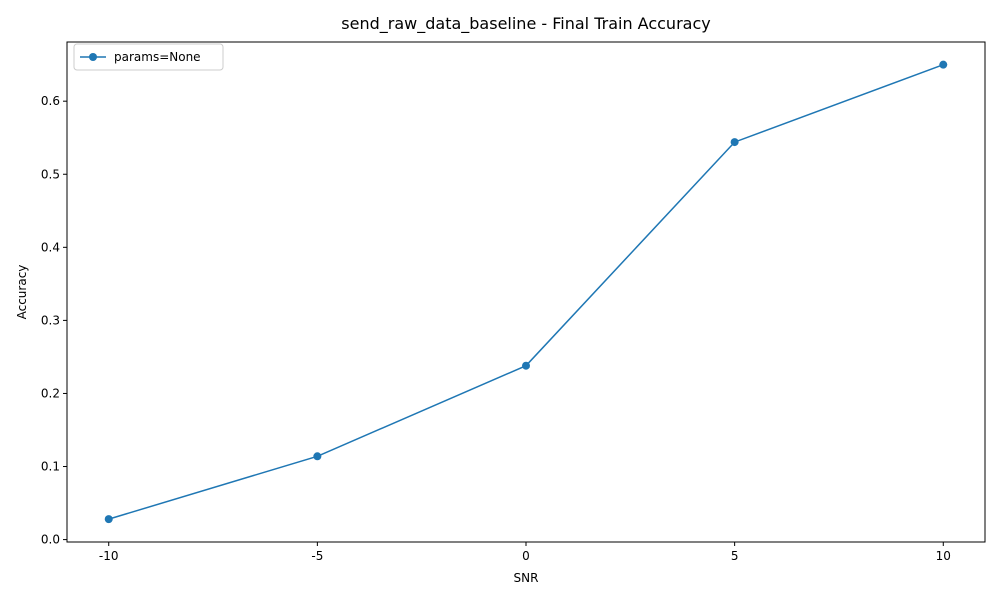  What do you see at coordinates (93, 57) in the screenshot?
I see `legend-marker` at bounding box center [93, 57].